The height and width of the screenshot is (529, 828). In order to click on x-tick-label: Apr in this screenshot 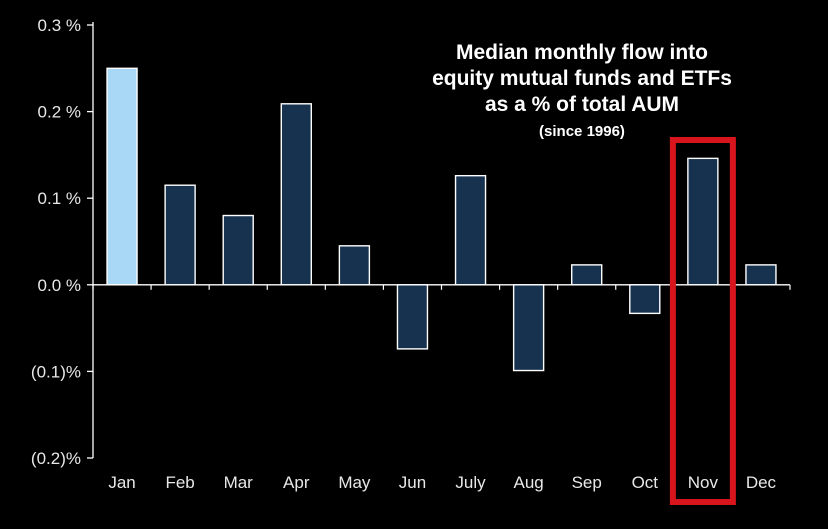, I will do `click(296, 482)`.